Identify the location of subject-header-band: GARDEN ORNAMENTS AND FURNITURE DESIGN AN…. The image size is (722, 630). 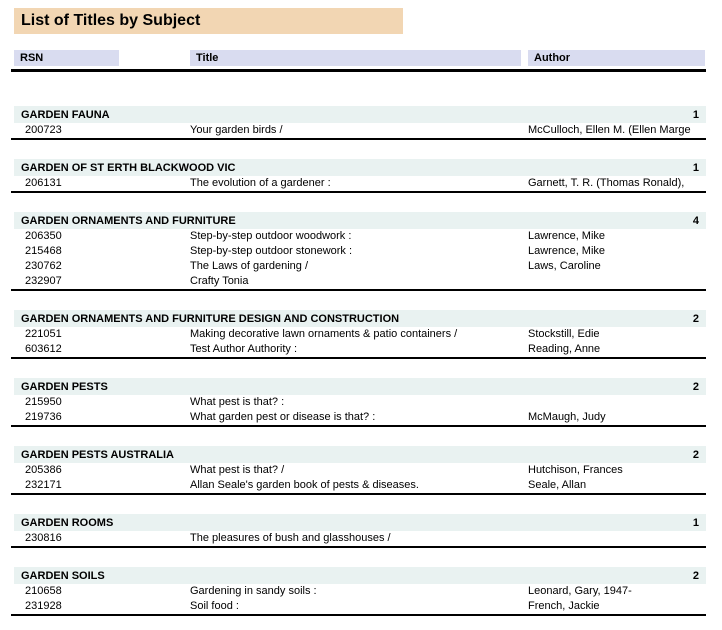
(360, 318).